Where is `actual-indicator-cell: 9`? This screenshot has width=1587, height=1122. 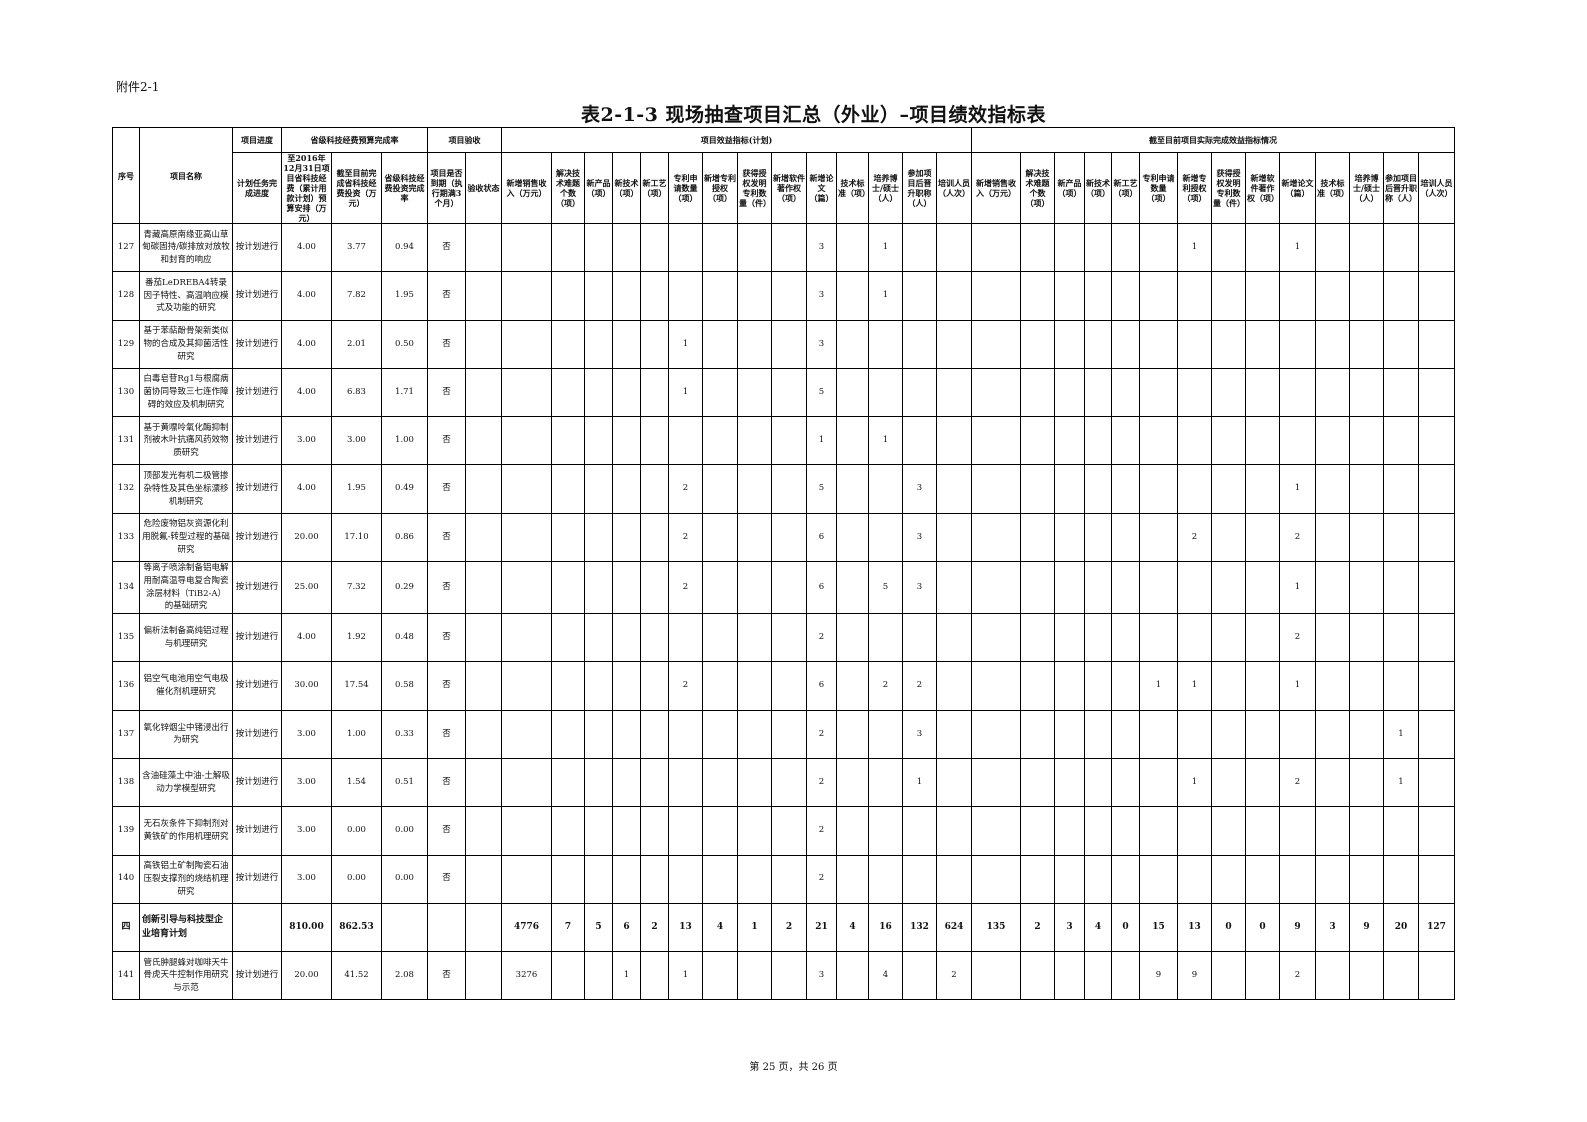
actual-indicator-cell: 9 is located at coordinates (1158, 976).